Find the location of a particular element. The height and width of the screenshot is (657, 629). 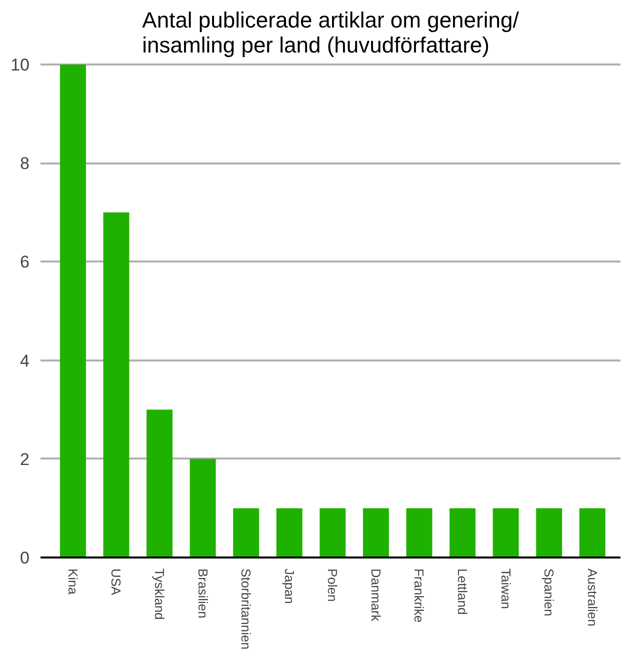

x-tick-label: Taiwan is located at coordinates (506, 588).